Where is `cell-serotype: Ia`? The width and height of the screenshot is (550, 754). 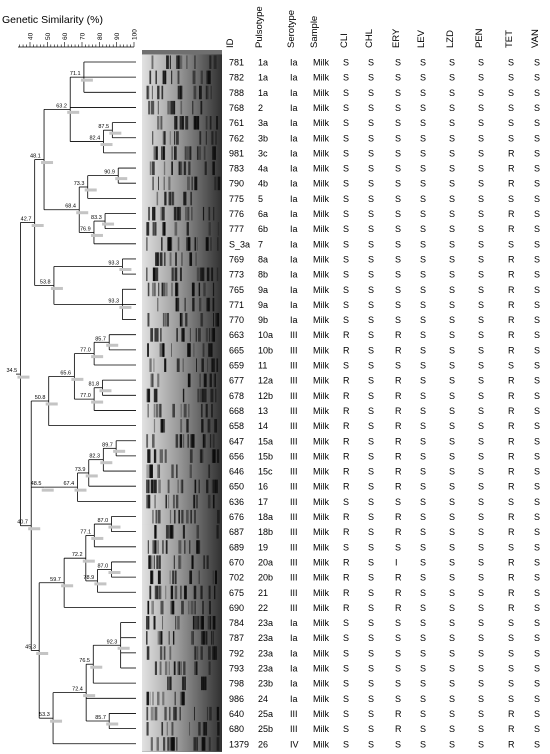 cell-serotype: Ia is located at coordinates (294, 275).